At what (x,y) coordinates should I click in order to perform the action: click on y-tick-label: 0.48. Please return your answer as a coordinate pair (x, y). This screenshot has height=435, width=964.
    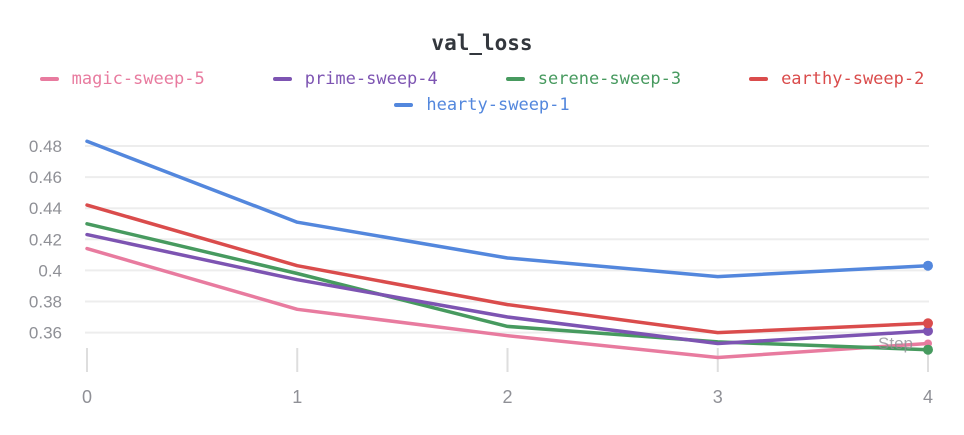
    Looking at the image, I should click on (45, 146).